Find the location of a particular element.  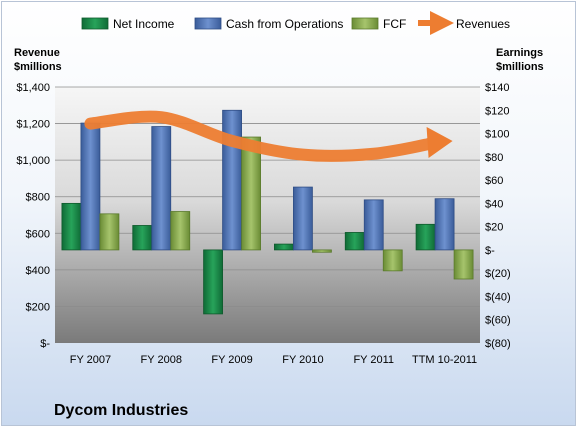

right-tick-label-7: $60 is located at coordinates (494, 181).